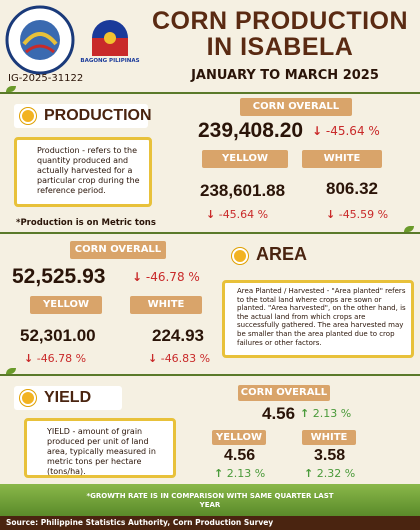  Describe the element at coordinates (282, 254) in the screenshot. I see `area-heading: AREA` at that location.